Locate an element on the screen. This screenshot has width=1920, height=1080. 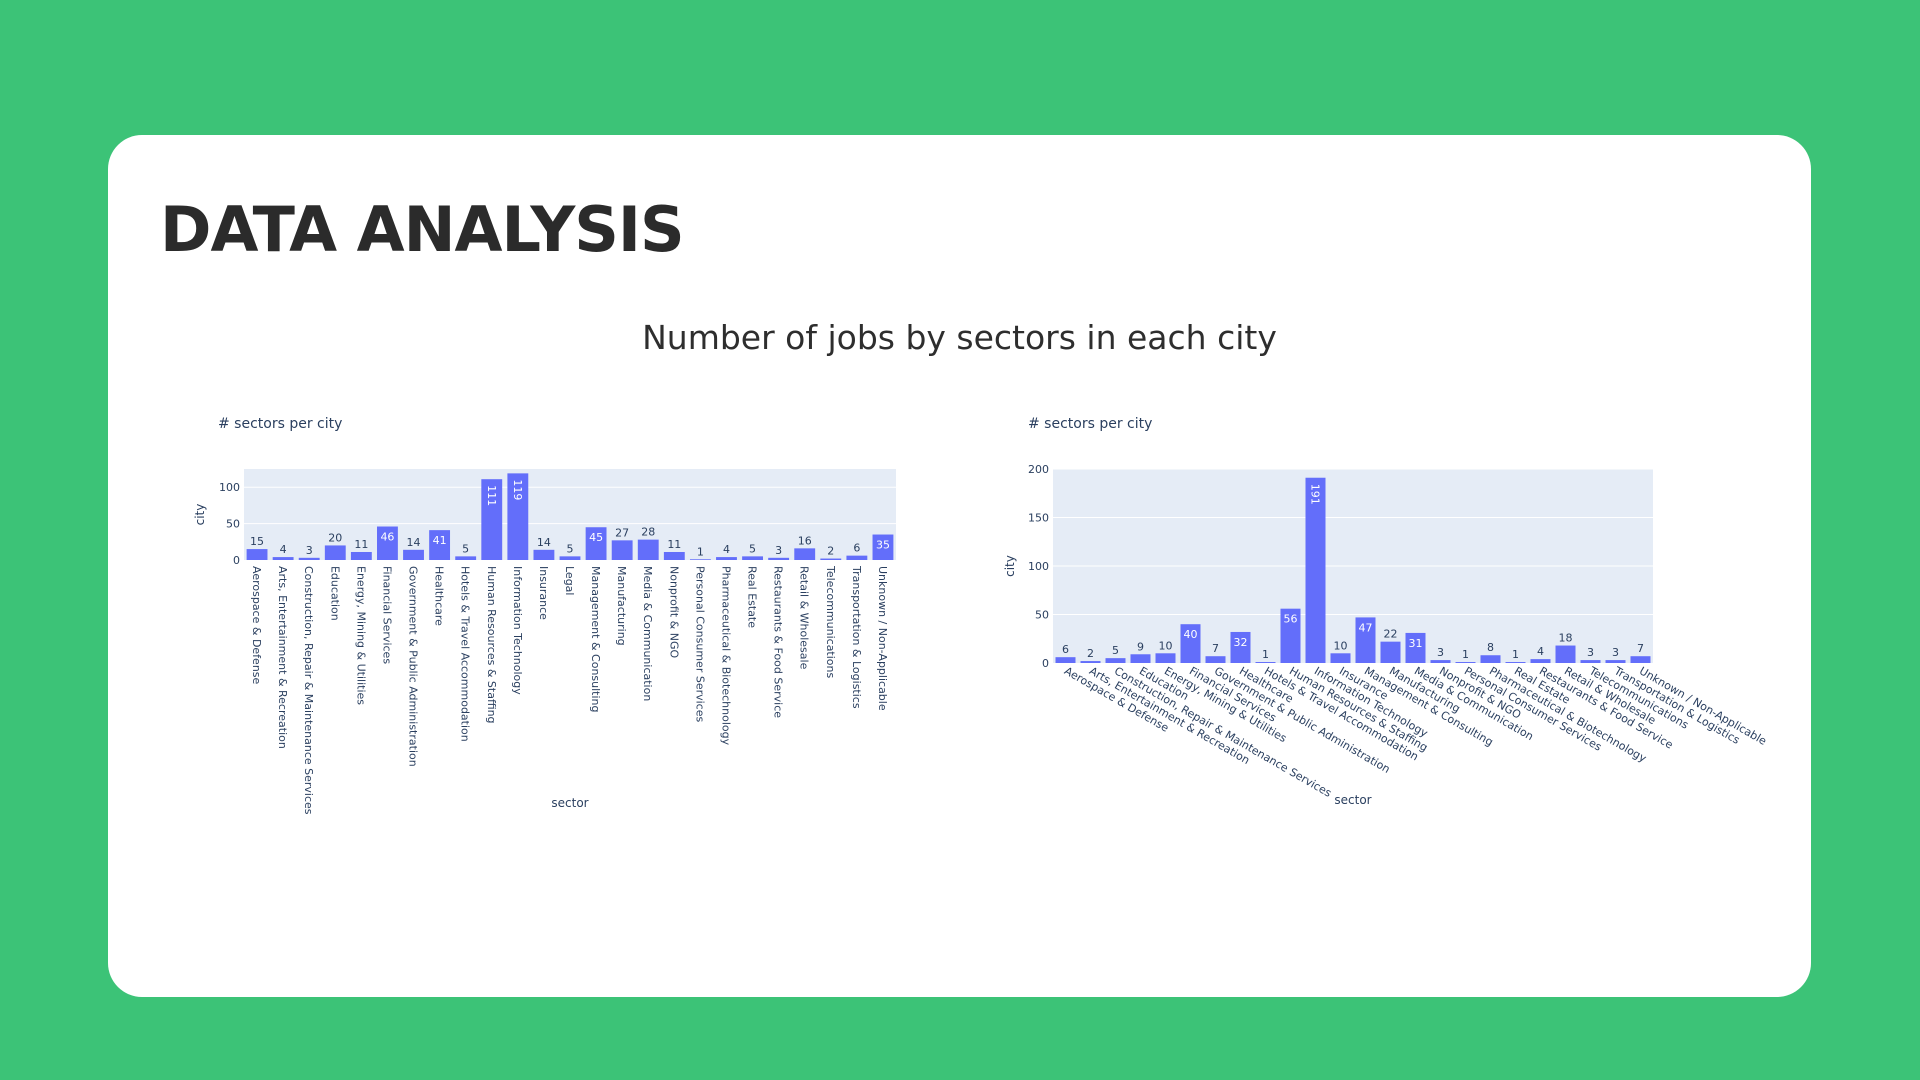
y-tick-label: 150 is located at coordinates (1038, 518).